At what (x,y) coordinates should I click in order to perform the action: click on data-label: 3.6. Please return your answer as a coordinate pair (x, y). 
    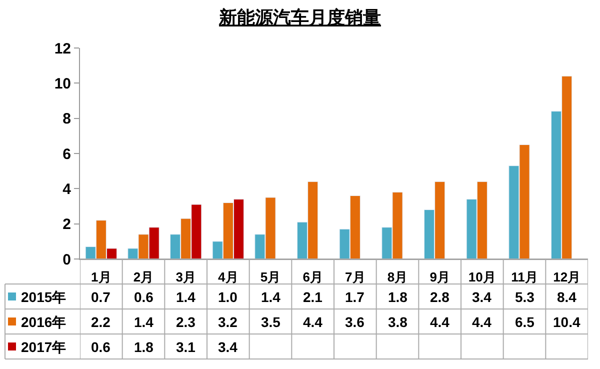
    Looking at the image, I should click on (355, 322).